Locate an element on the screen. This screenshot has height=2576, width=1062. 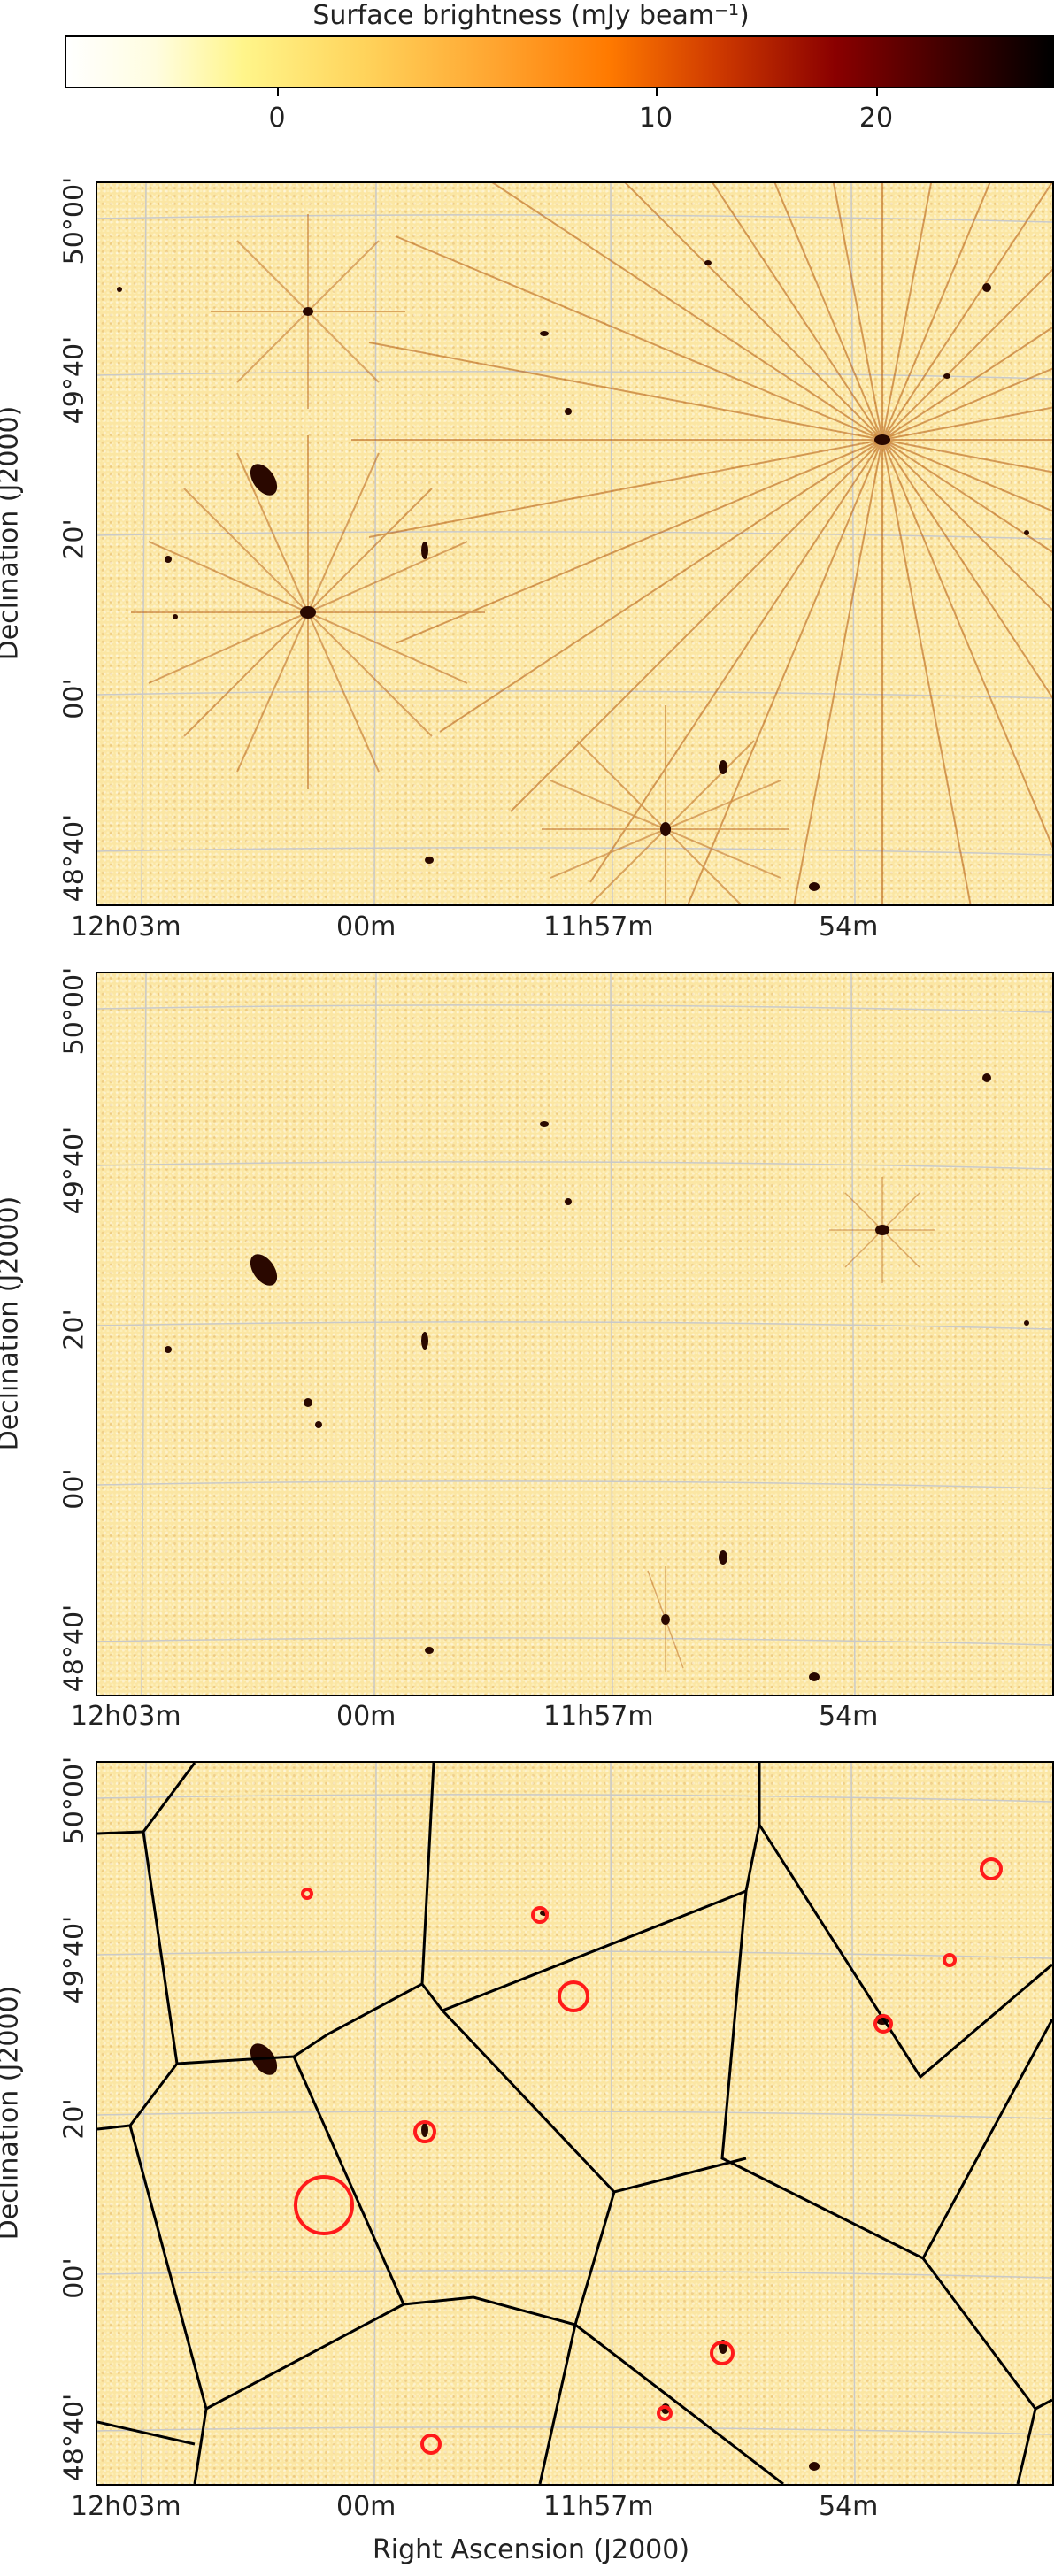
colorbar-tick-label: 10 is located at coordinates (655, 118).